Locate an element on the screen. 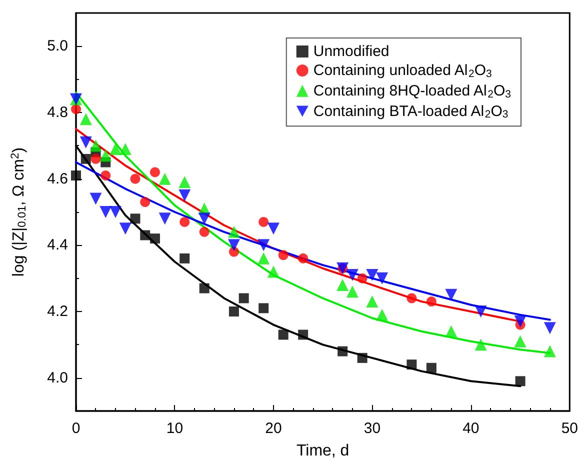  y-tick-label: 5.0 is located at coordinates (57, 46).